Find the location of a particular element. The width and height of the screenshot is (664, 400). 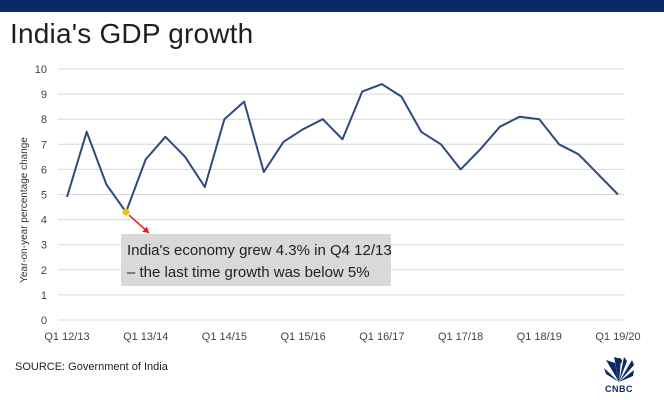

y-tick-label: 1 is located at coordinates (44, 296).